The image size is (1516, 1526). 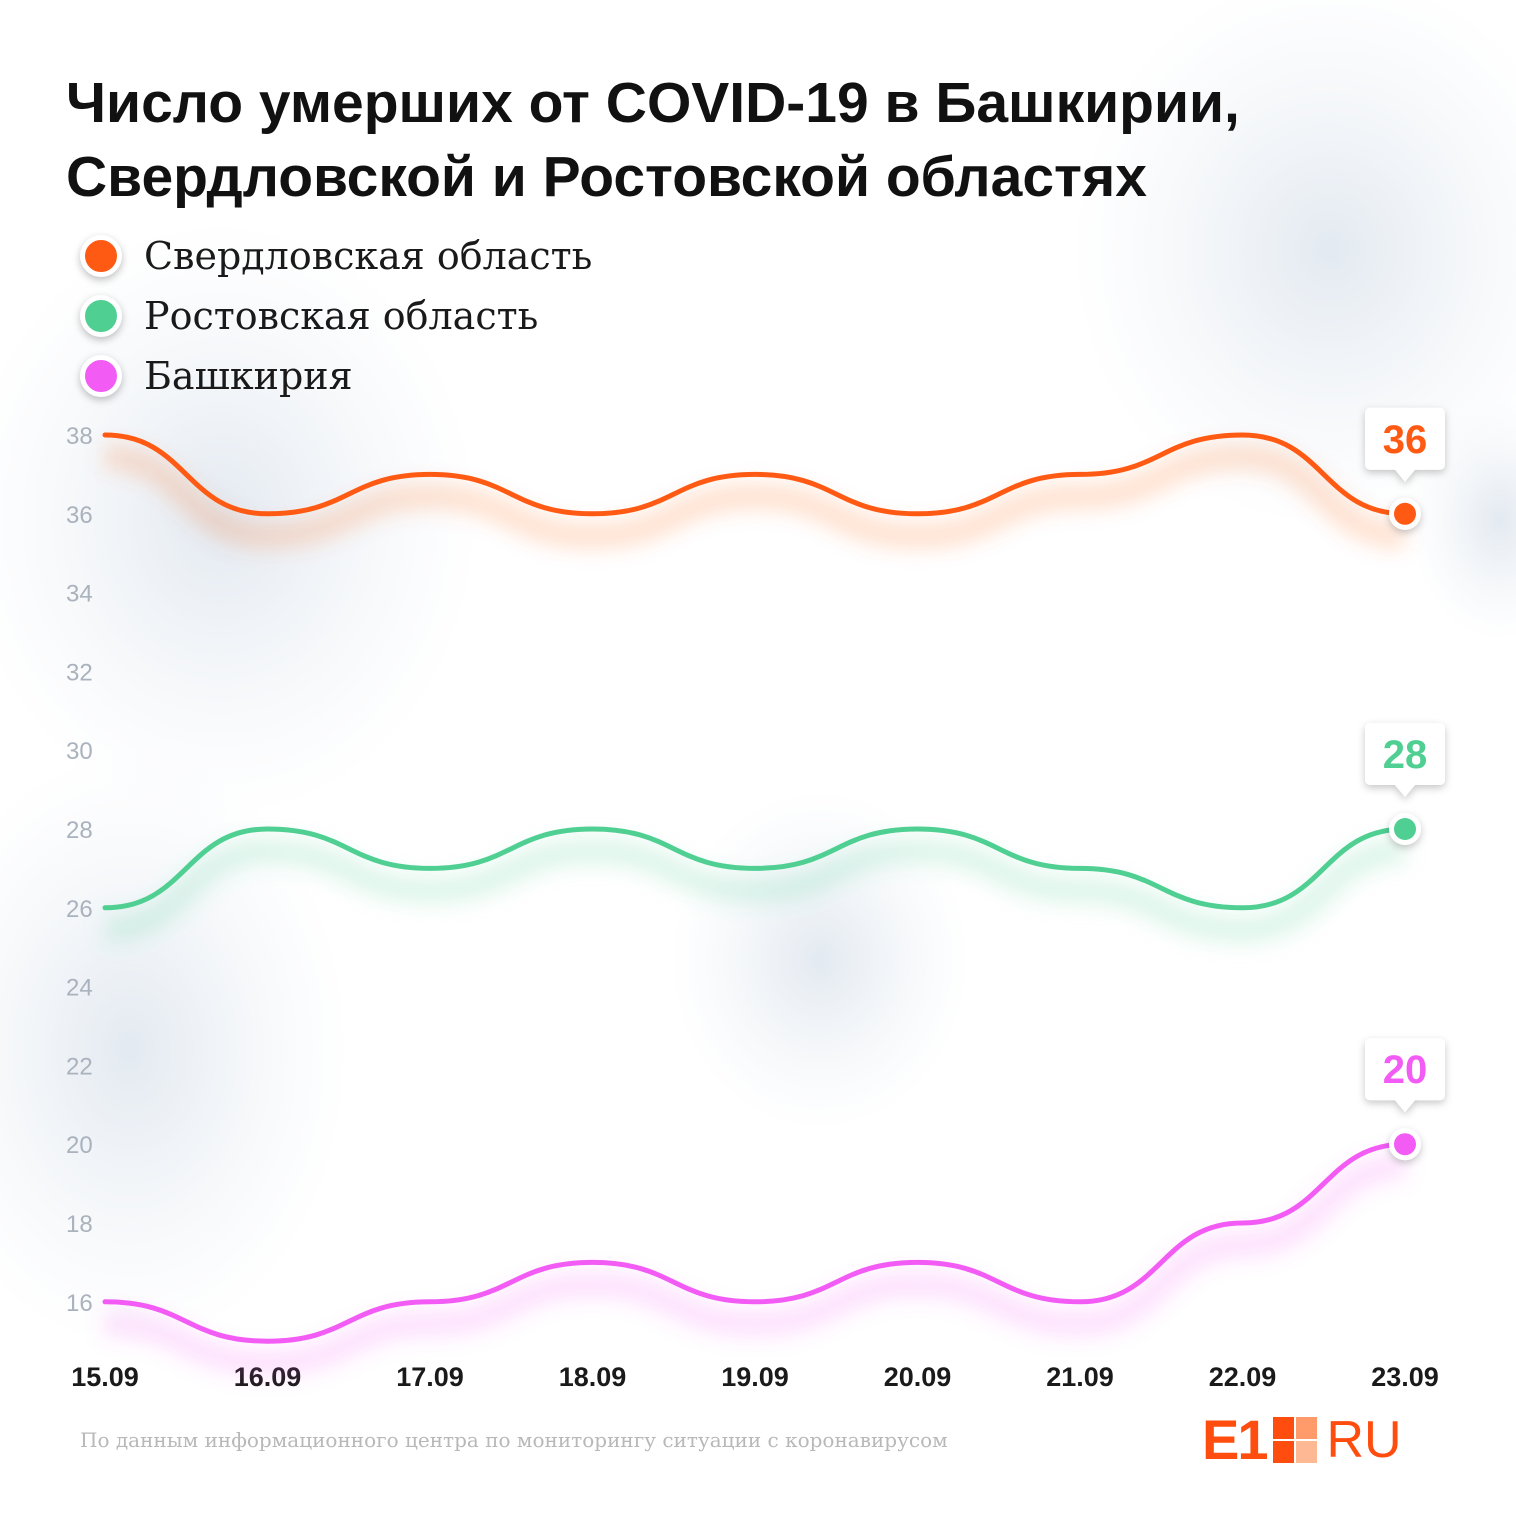 What do you see at coordinates (1235, 1439) in the screenshot?
I see `logo-e1-text: E1` at bounding box center [1235, 1439].